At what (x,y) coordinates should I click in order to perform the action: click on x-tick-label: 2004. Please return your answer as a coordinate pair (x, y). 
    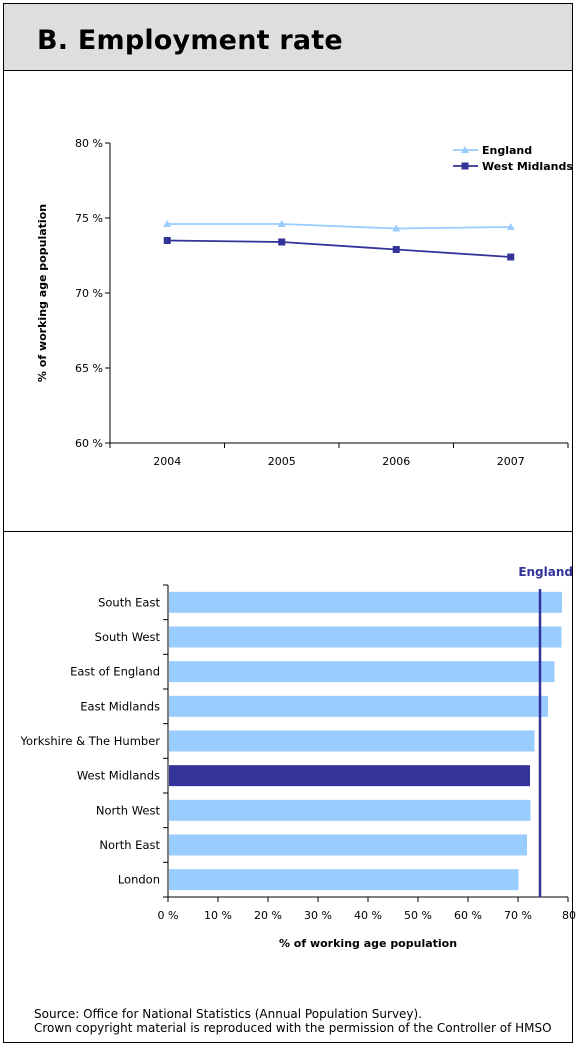
    Looking at the image, I should click on (167, 461).